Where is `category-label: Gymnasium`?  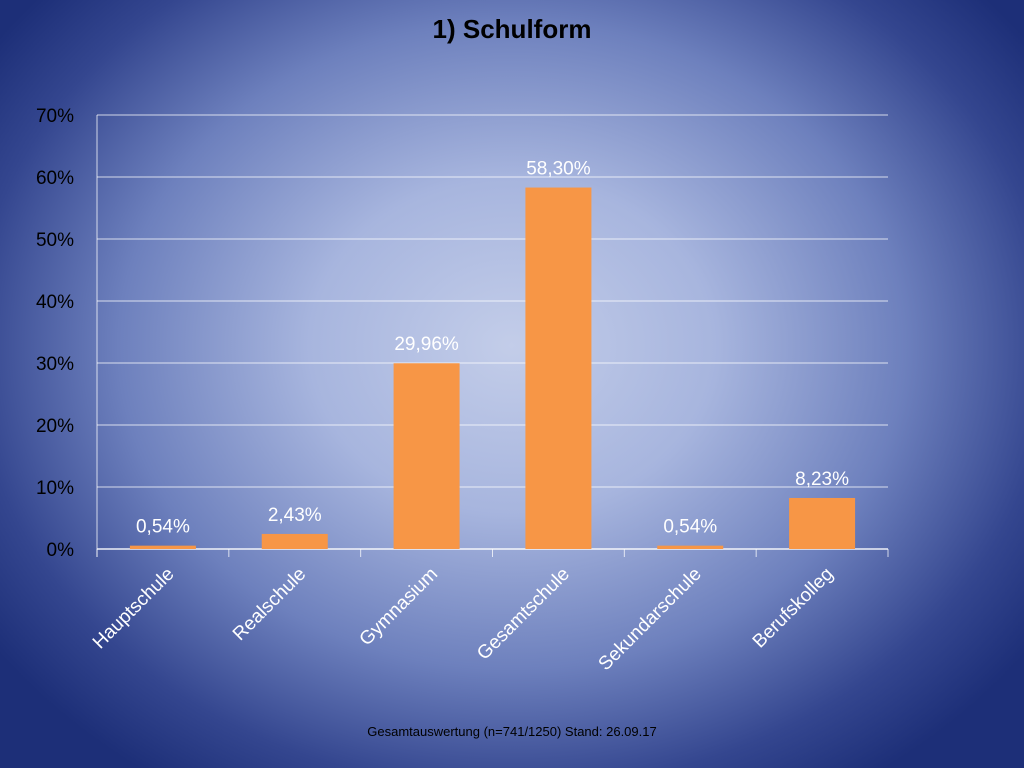 category-label: Gymnasium is located at coordinates (399, 607).